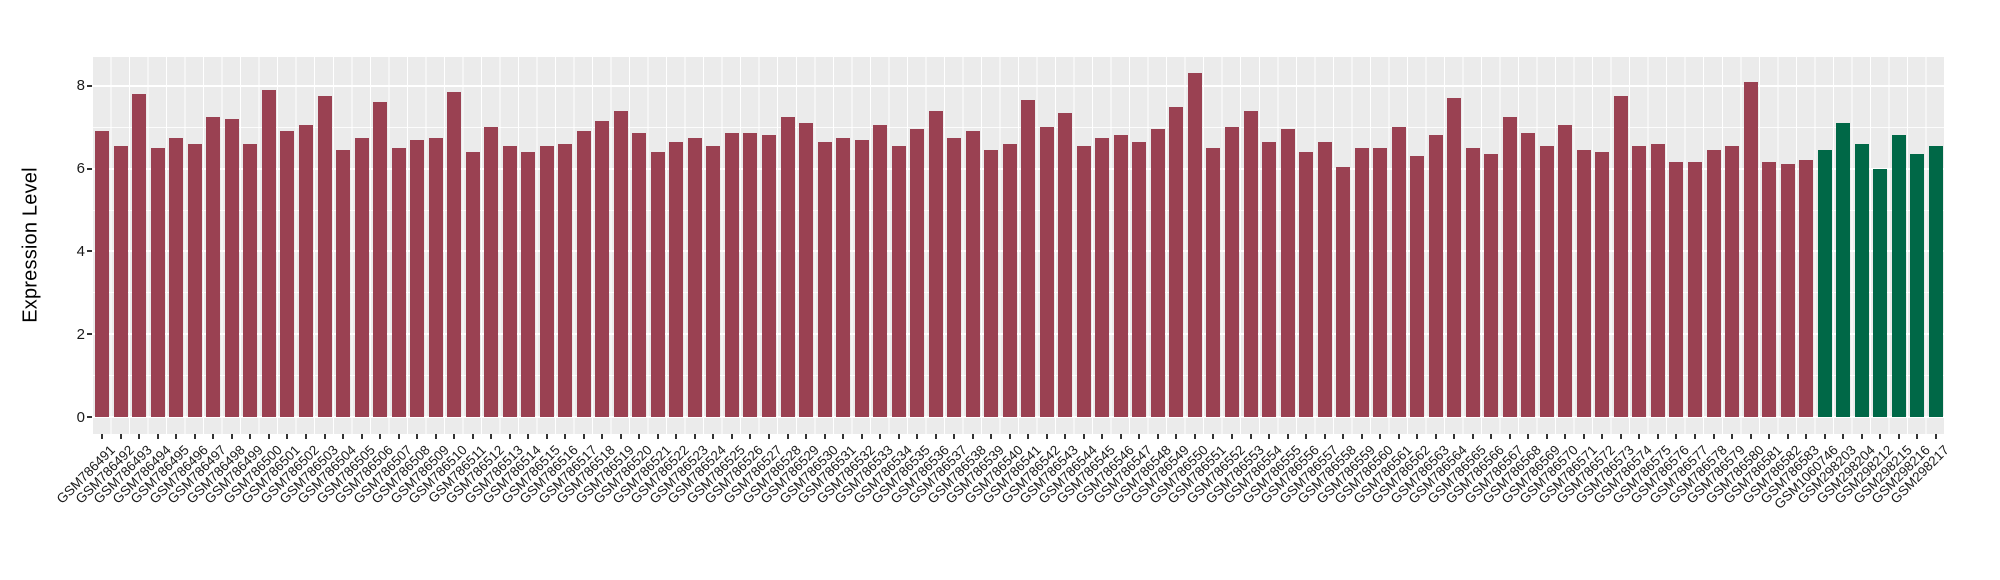  Describe the element at coordinates (80, 334) in the screenshot. I see `y-tick-label: 2` at that location.